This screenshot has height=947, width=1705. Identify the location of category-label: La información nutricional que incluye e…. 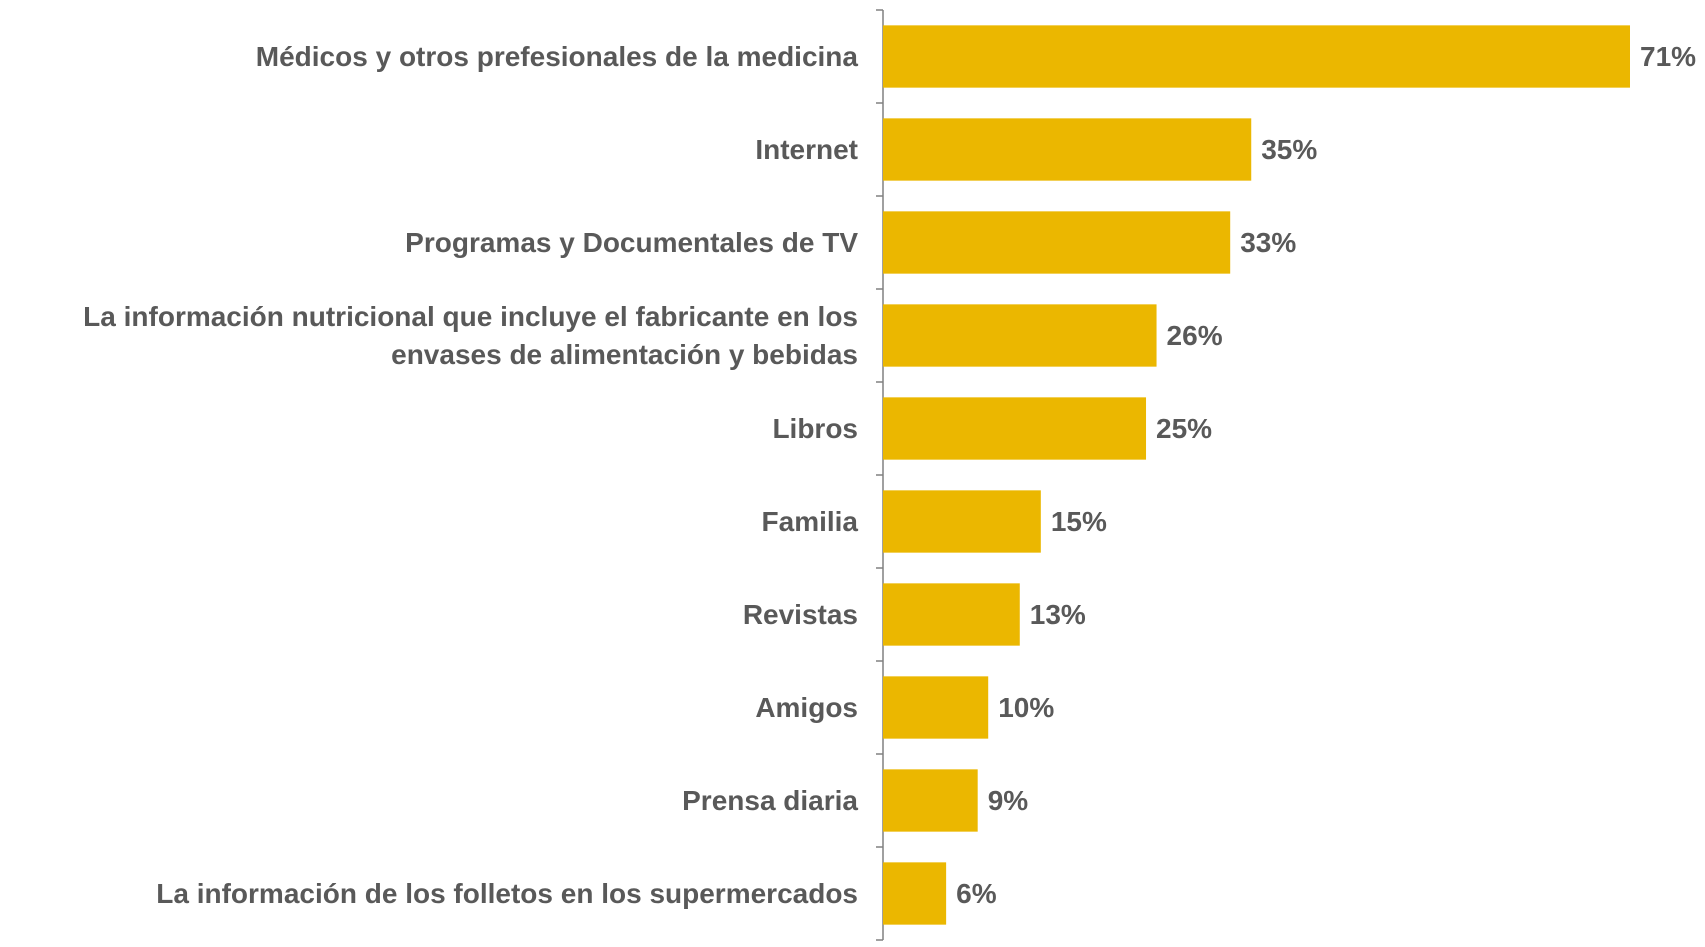
(470, 335).